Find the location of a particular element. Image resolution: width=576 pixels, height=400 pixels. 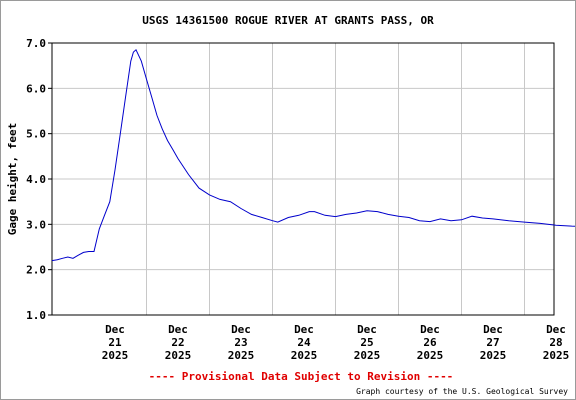

y-axis-label: Gage height, feet is located at coordinates (12, 179).